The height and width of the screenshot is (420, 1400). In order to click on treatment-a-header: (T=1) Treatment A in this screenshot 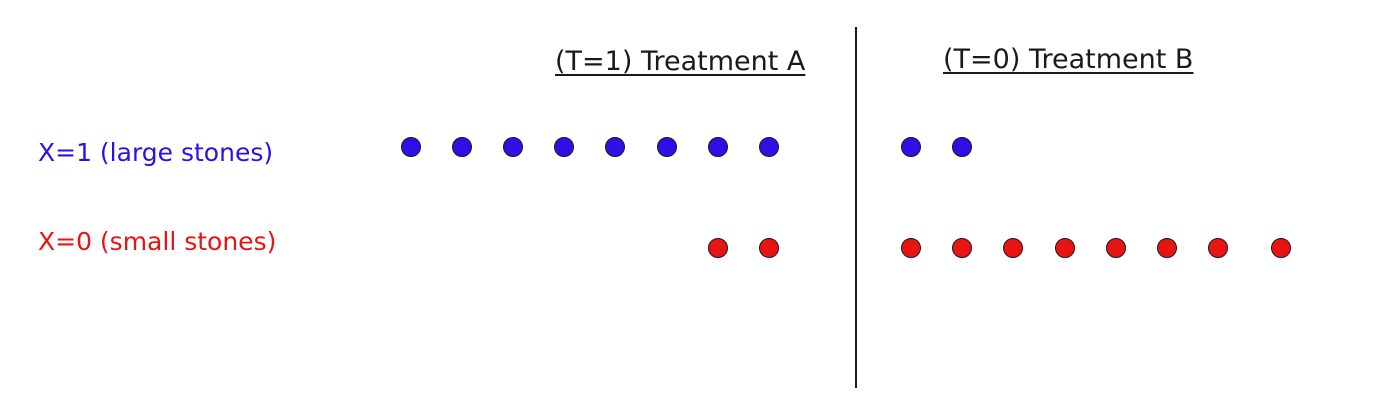, I will do `click(680, 61)`.